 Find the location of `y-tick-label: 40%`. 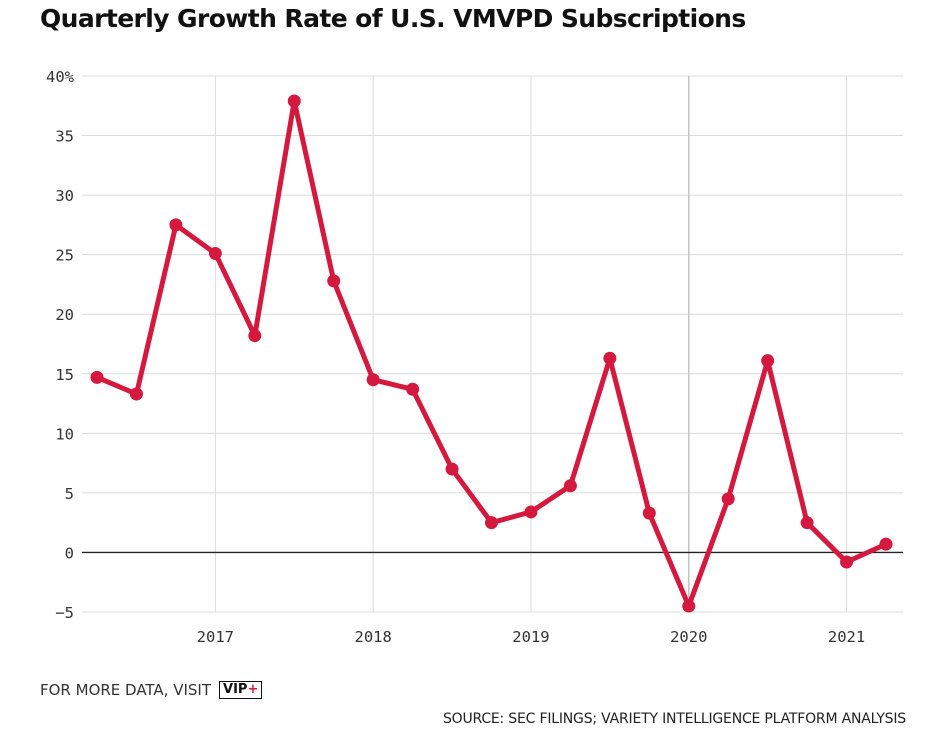

y-tick-label: 40% is located at coordinates (60, 77).